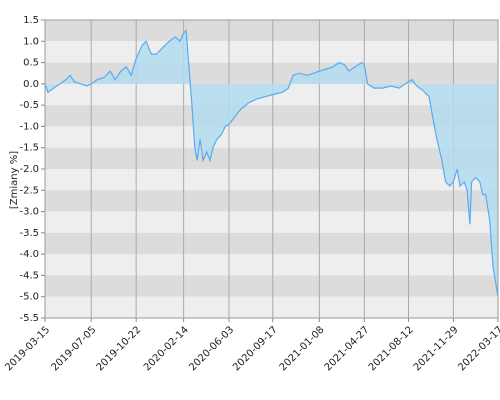  I want to click on y-tick-label: -1.0, so click(29, 126).